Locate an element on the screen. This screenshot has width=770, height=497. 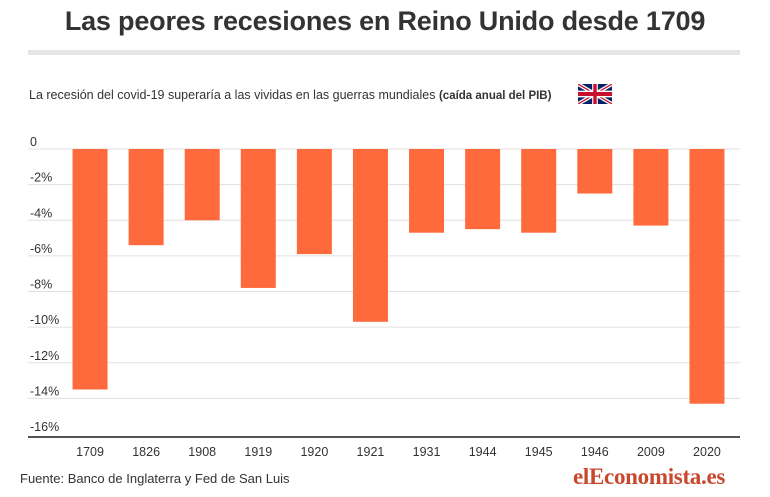
x-tick-label: 2009 is located at coordinates (651, 452).